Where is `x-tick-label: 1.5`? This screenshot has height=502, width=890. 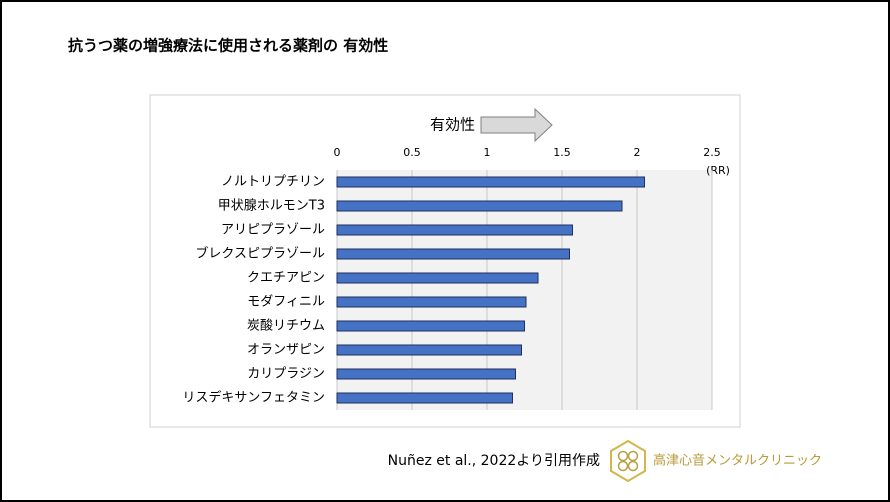
x-tick-label: 1.5 is located at coordinates (562, 152).